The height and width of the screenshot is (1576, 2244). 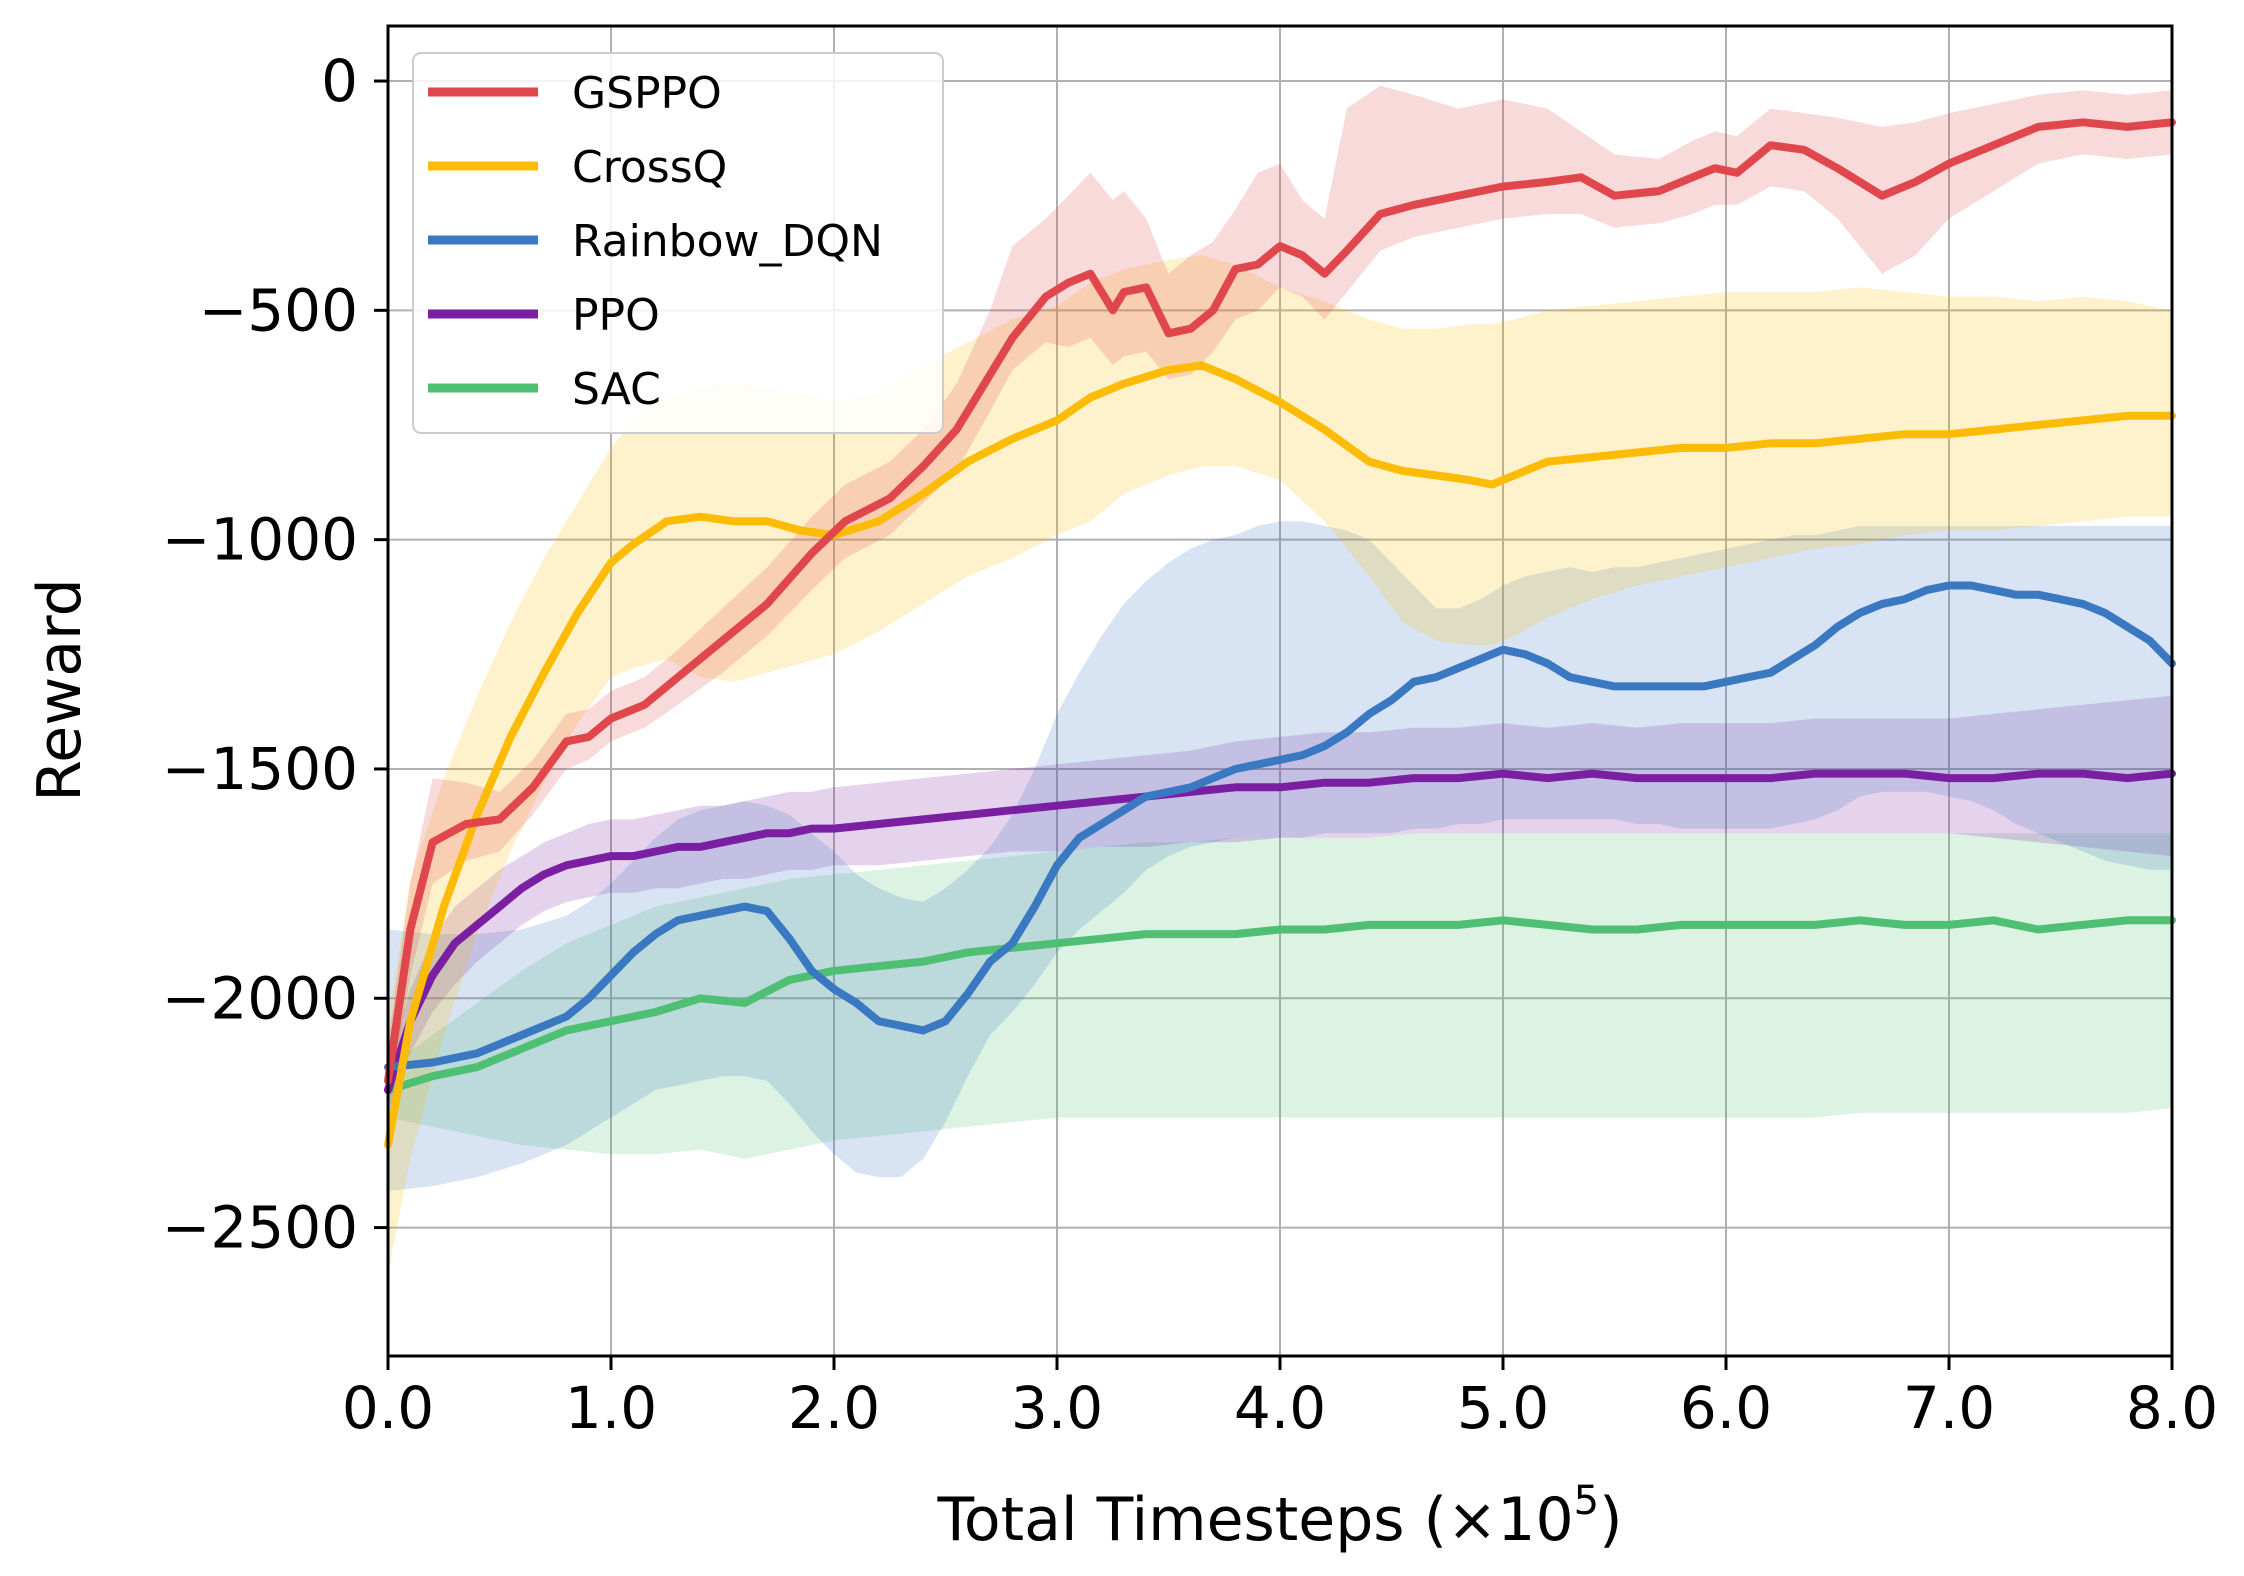 What do you see at coordinates (611, 1408) in the screenshot?
I see `x-tick-label: 1.0` at bounding box center [611, 1408].